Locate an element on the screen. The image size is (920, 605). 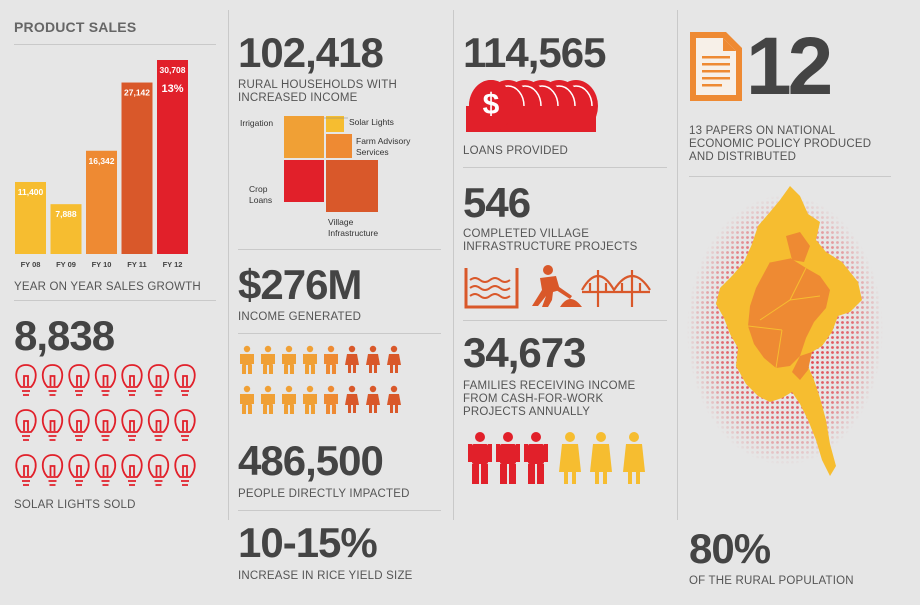
rural-caption: OF THE RURAL POPULATION is located at coordinates (771, 581).